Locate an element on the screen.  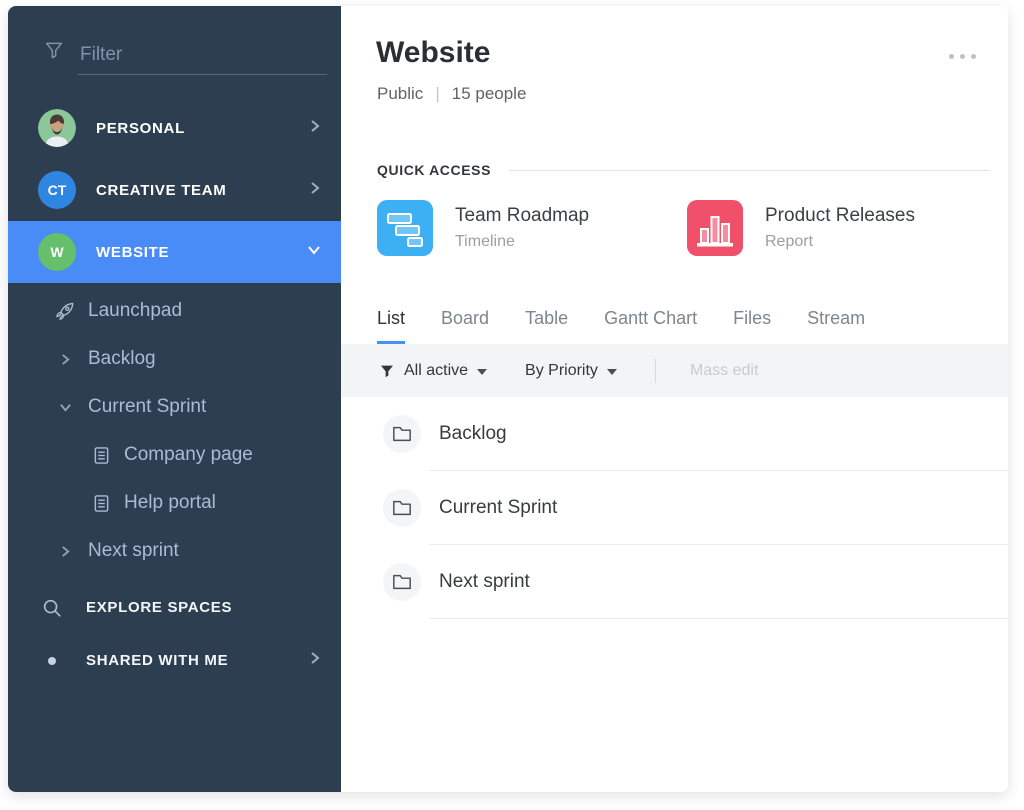
sidebar-item-label: Backlog is located at coordinates (122, 358).